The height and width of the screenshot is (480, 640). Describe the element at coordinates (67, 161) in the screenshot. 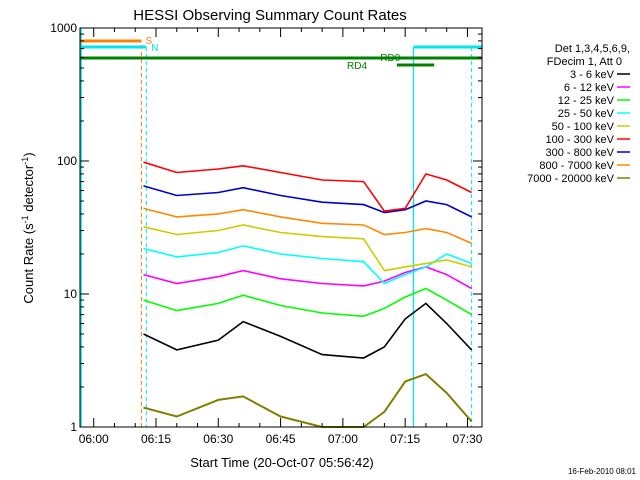

I see `y-tick-label: 100` at that location.